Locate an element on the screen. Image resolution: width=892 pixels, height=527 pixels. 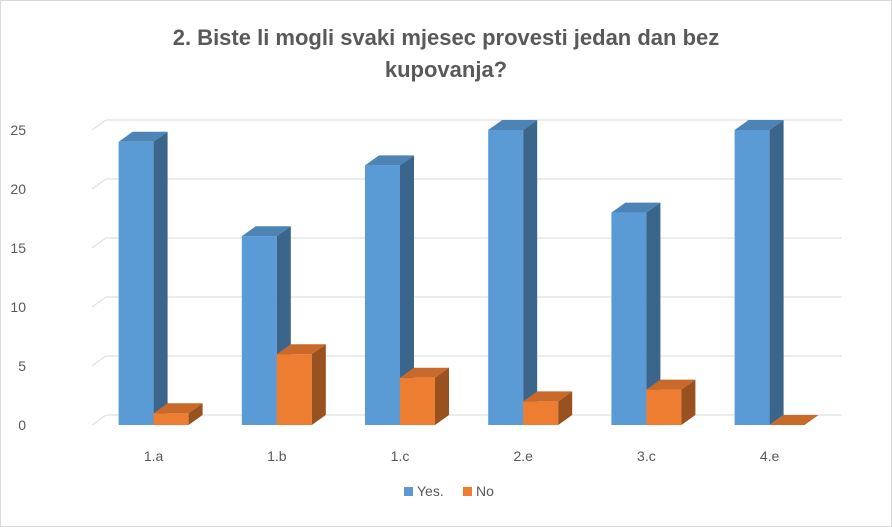
legend-item: No is located at coordinates (478, 491).